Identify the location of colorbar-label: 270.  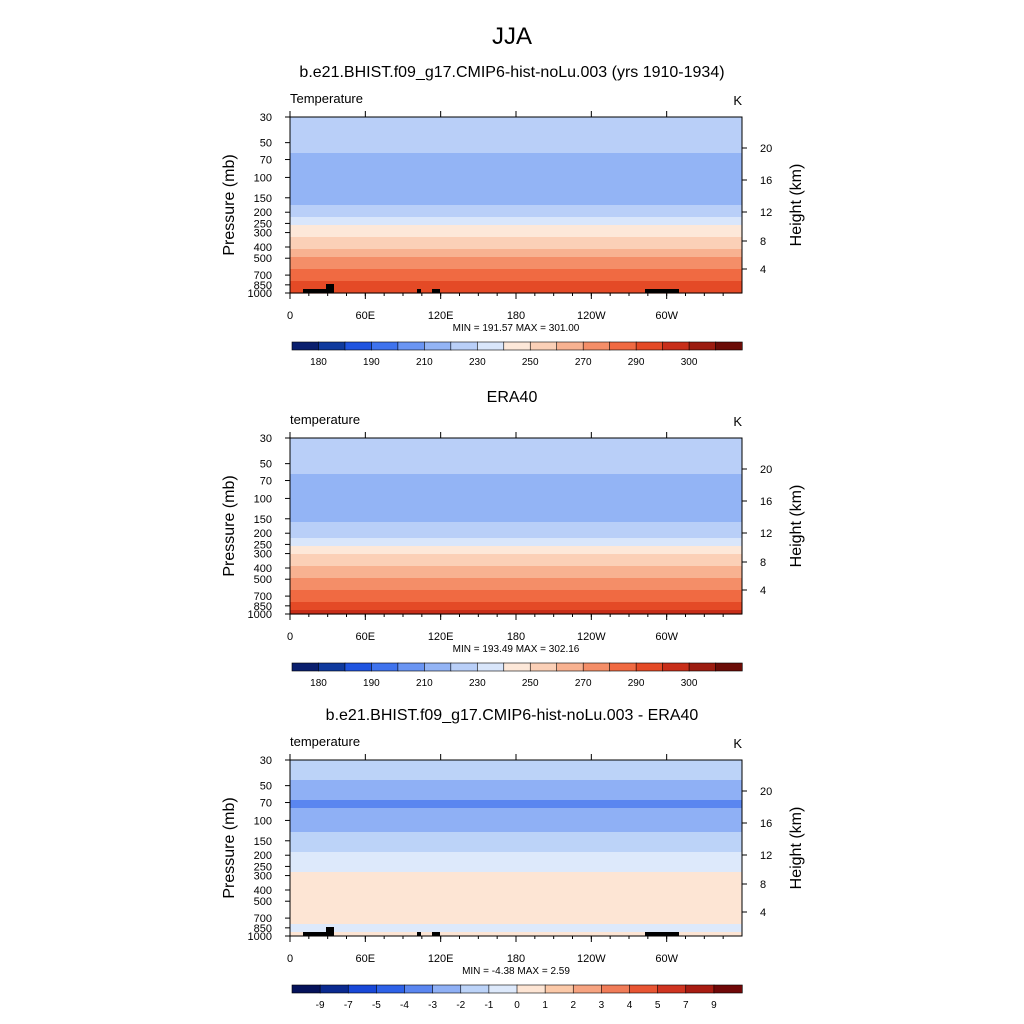
(583, 683).